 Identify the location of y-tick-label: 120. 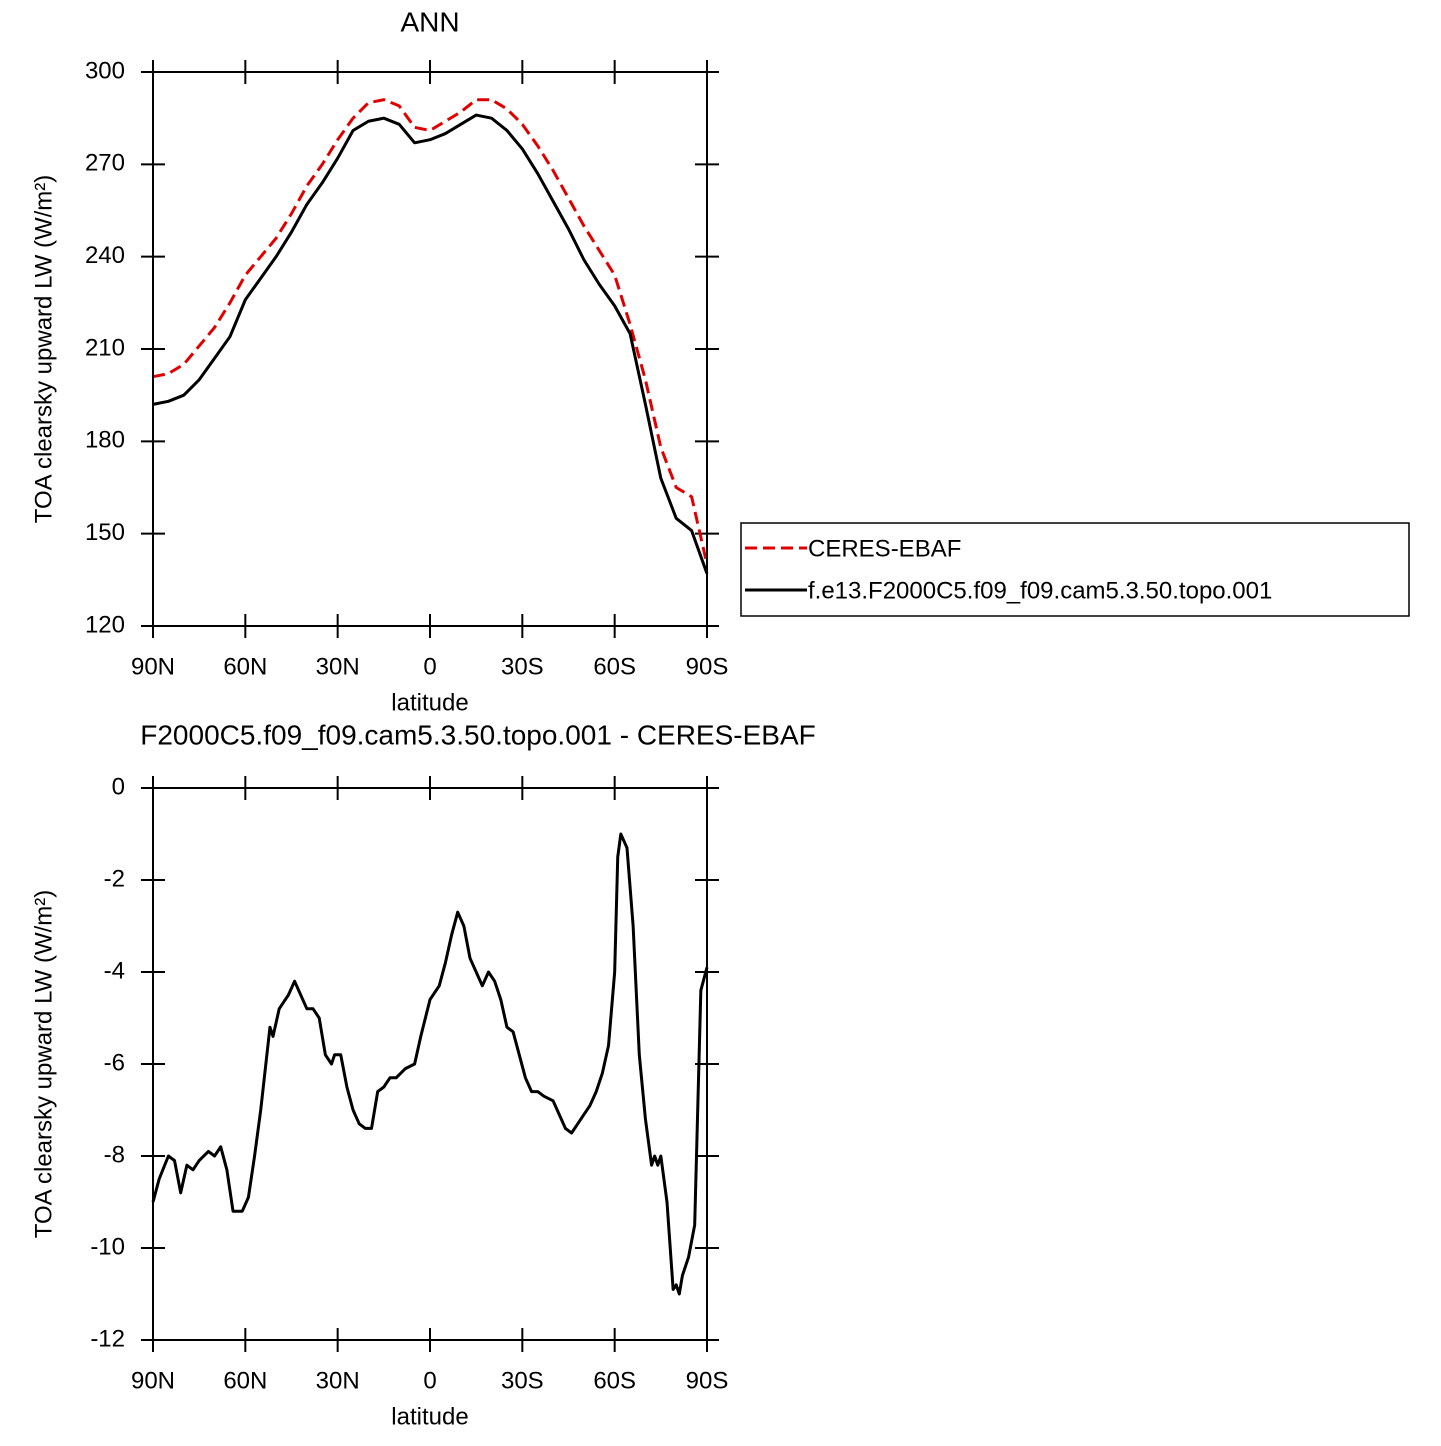
(105, 624).